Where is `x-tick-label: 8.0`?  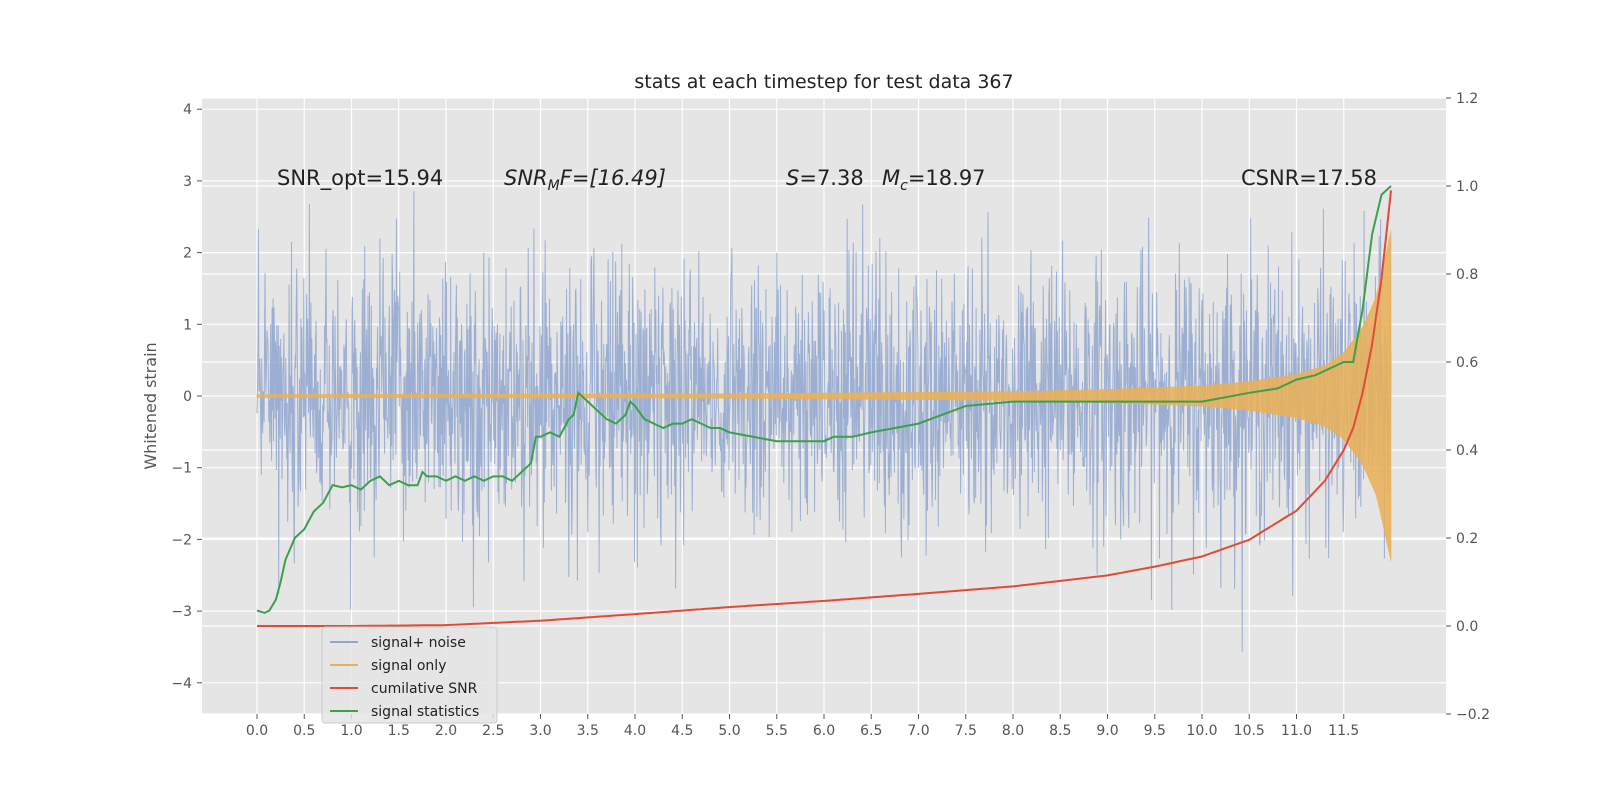
x-tick-label: 8.0 is located at coordinates (1013, 731).